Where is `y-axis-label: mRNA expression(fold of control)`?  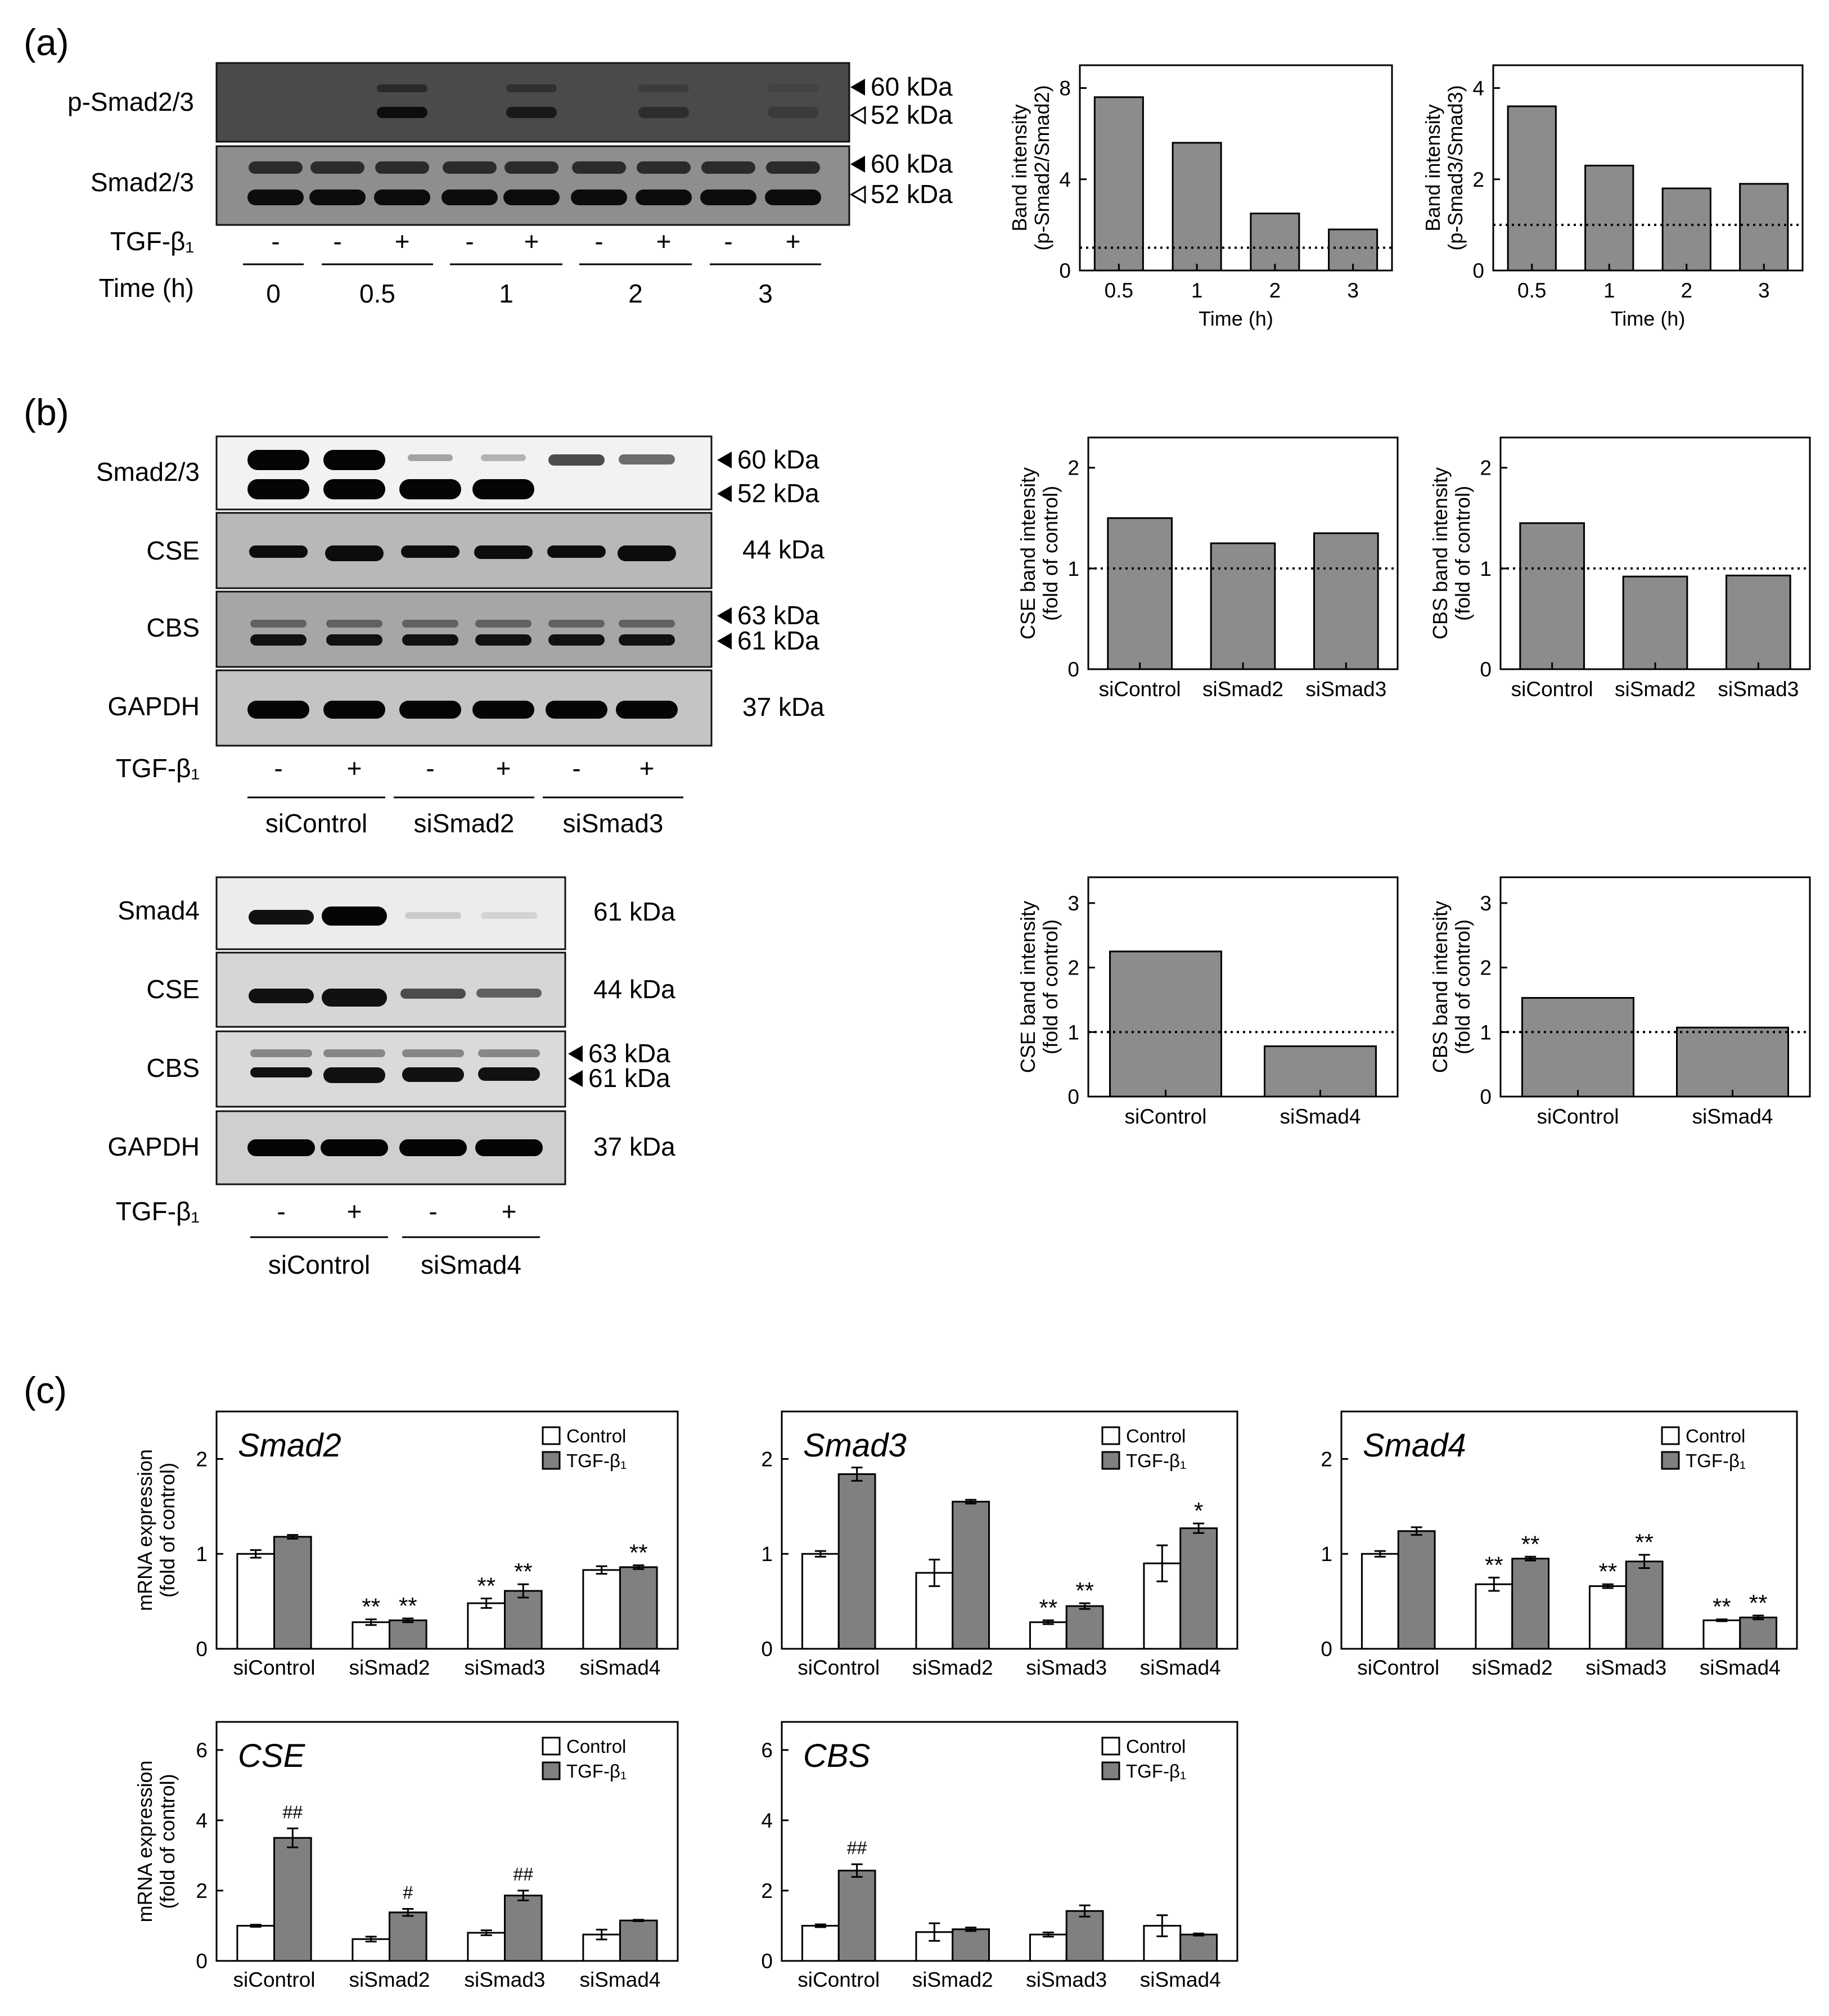
y-axis-label: mRNA expression(fold of control) is located at coordinates (156, 1530).